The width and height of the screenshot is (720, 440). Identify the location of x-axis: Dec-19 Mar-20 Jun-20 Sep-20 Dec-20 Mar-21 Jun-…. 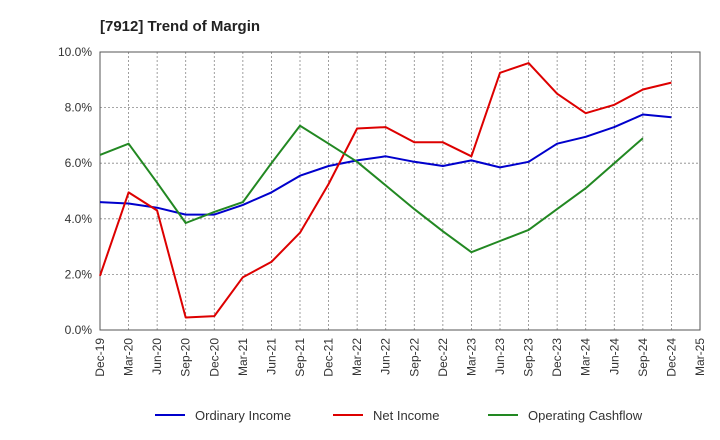
(400, 357).